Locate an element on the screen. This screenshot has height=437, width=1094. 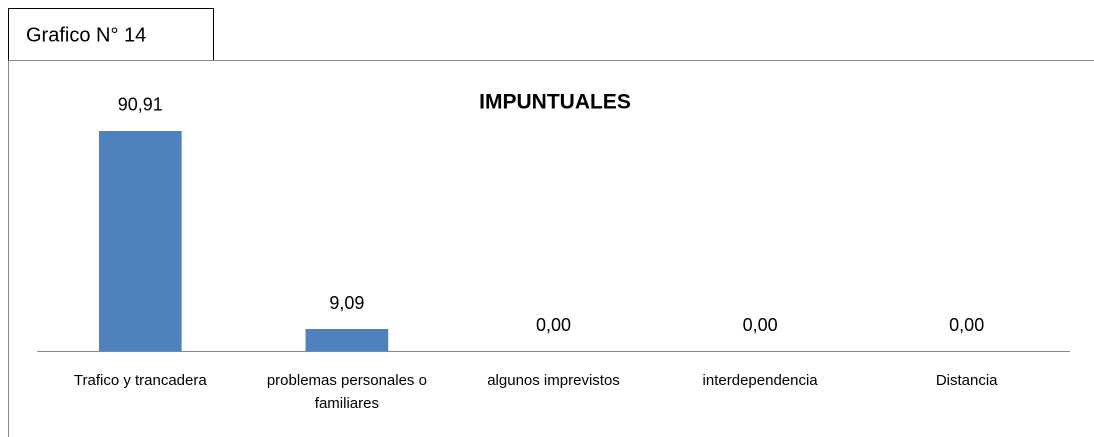
x-tick-label: Distancia is located at coordinates (966, 380).